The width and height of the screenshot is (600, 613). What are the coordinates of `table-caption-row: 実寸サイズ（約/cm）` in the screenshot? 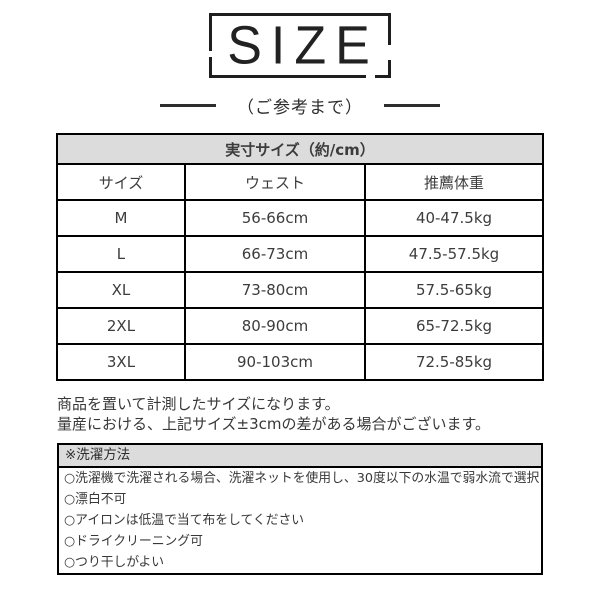 It's located at (300, 149).